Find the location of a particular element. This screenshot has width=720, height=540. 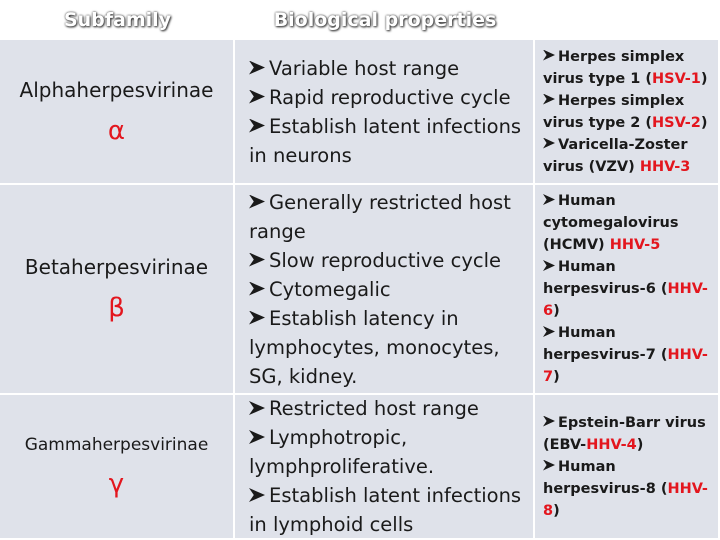

example-text: Human herpesvirus-7 ( is located at coordinates (605, 344).